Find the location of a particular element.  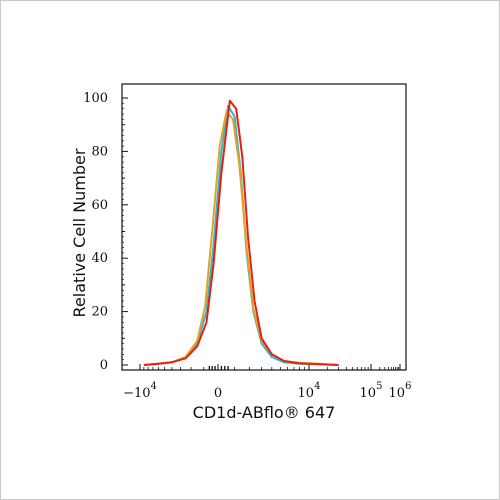

x-tick-exponent: 5 is located at coordinates (379, 386).